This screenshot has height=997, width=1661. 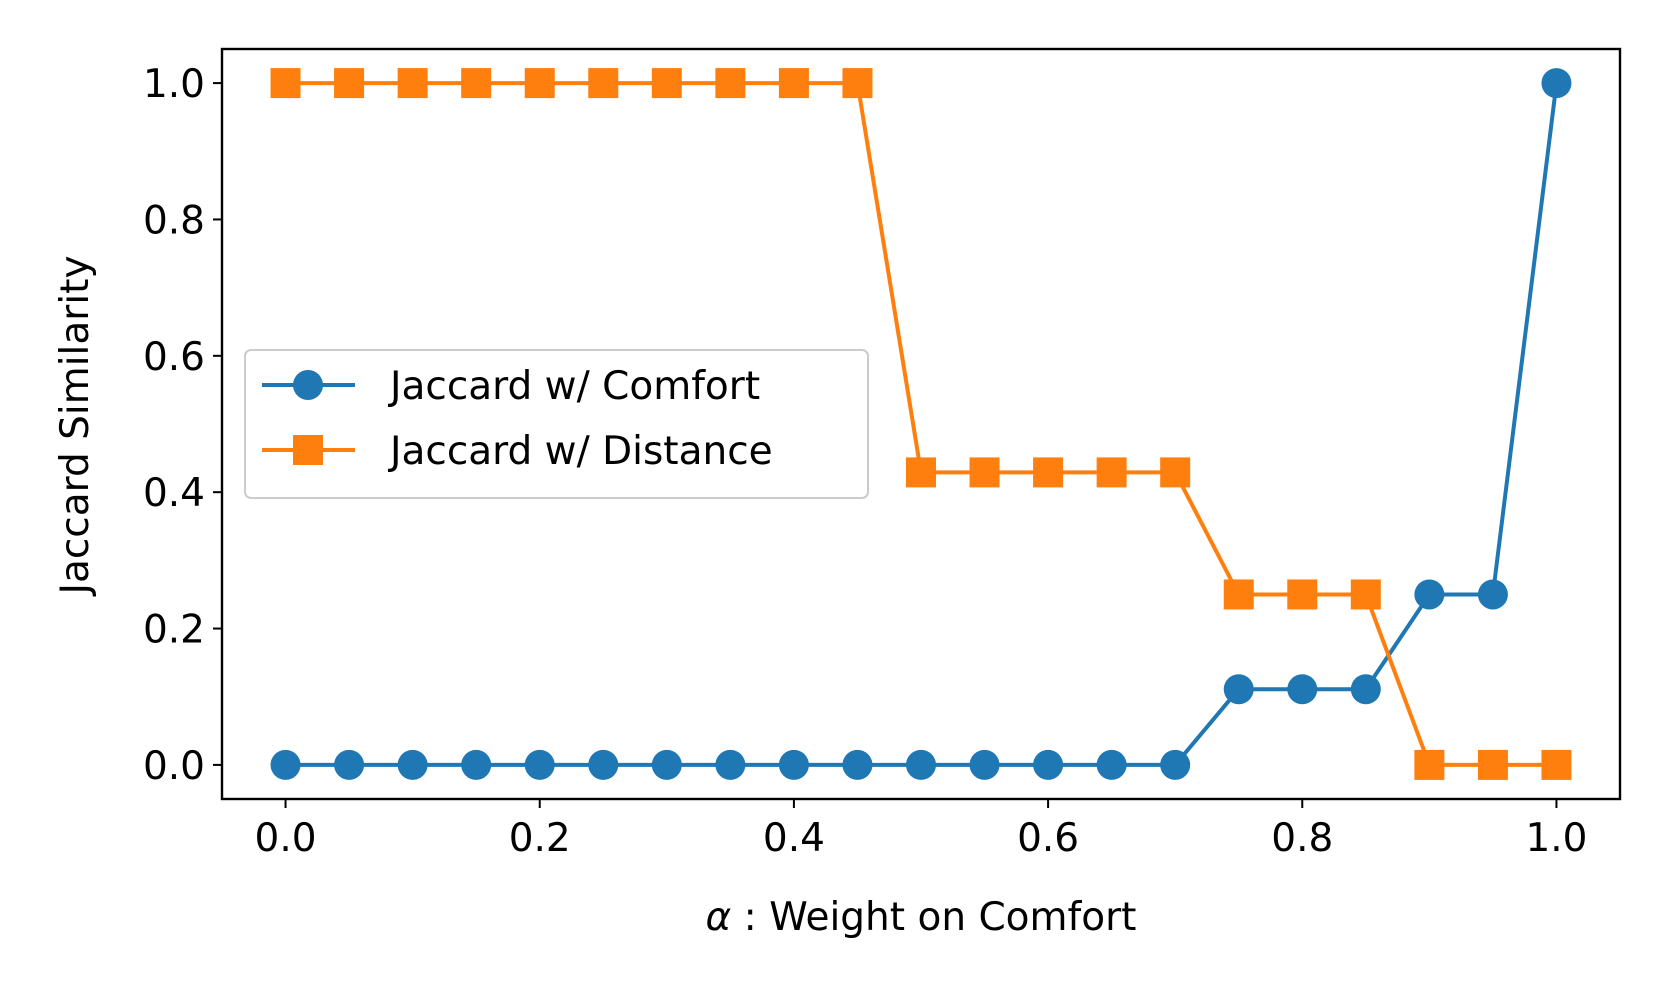 What do you see at coordinates (174, 493) in the screenshot?
I see `y-tick-label: 0.4` at bounding box center [174, 493].